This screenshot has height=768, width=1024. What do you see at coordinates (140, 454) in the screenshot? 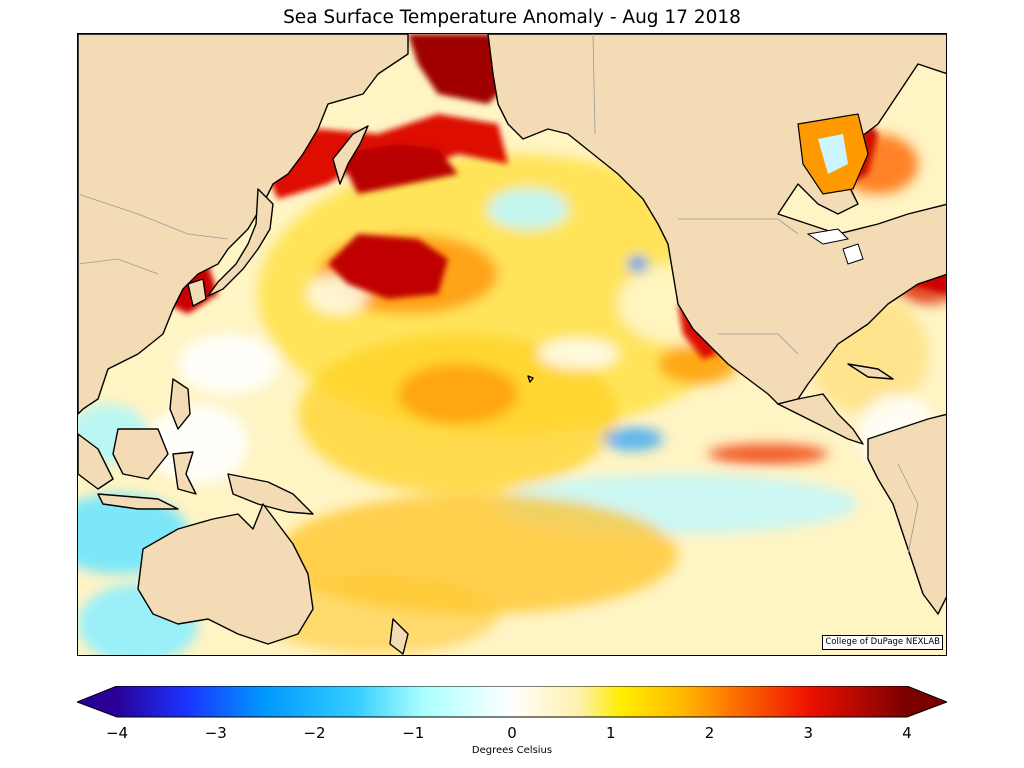
I see `borneo` at bounding box center [140, 454].